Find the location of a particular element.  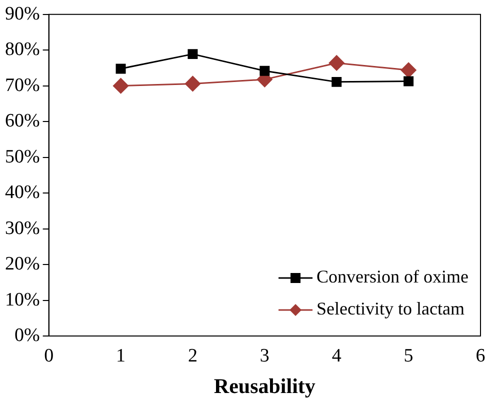

y-tick-label: 60% is located at coordinates (22, 121).